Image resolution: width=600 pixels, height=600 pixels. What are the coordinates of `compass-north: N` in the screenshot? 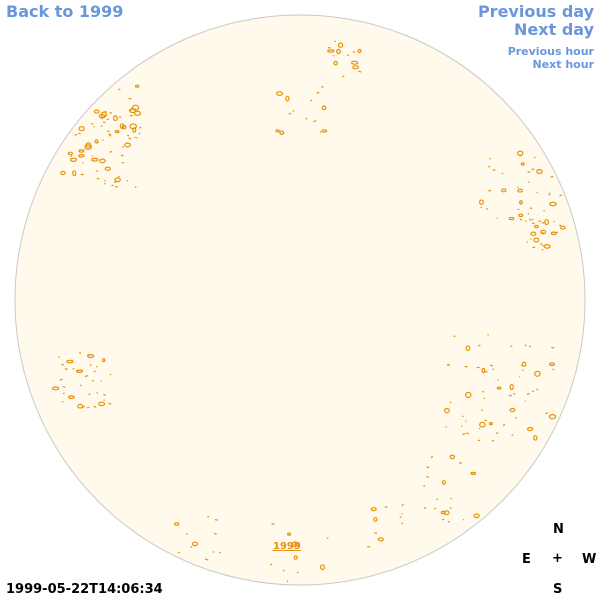 It's located at (558, 529).